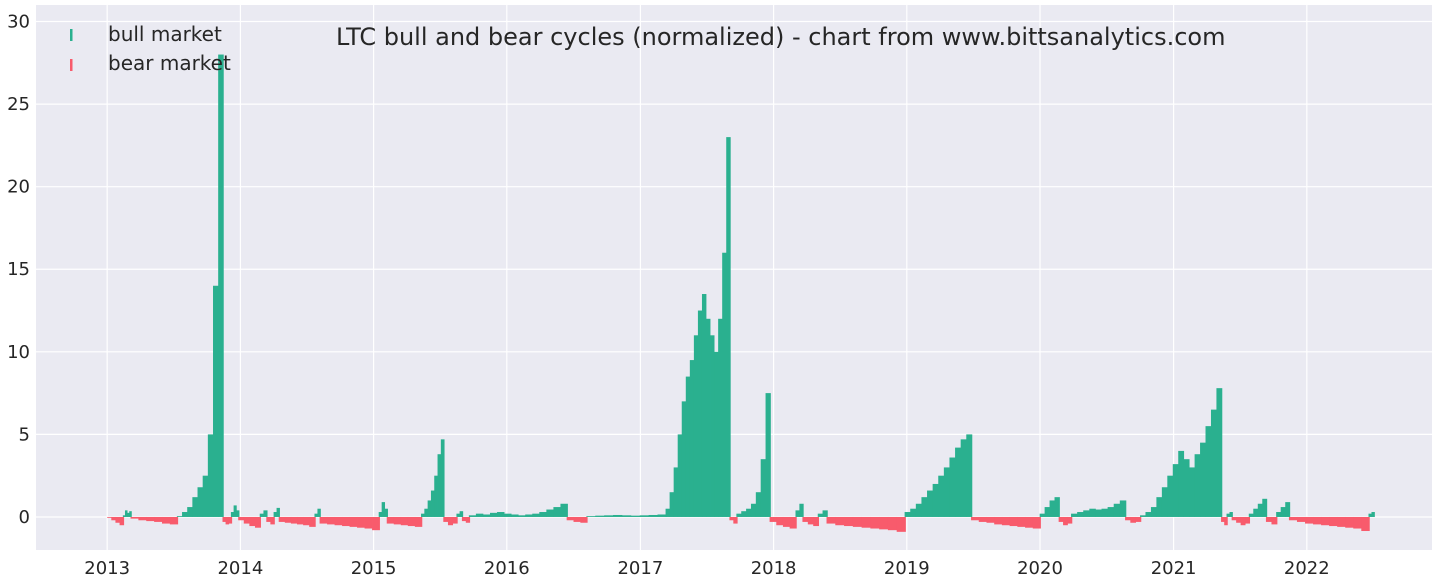  What do you see at coordinates (18, 104) in the screenshot?
I see `y-tick-label: 25` at bounding box center [18, 104].